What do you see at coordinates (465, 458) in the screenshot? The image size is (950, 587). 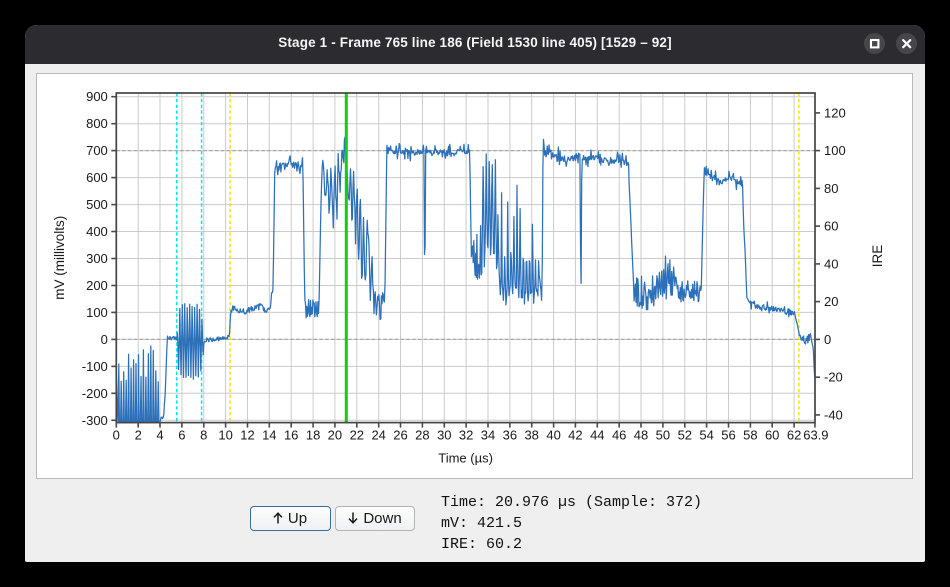 I see `svg-text: Time (µs)` at bounding box center [465, 458].